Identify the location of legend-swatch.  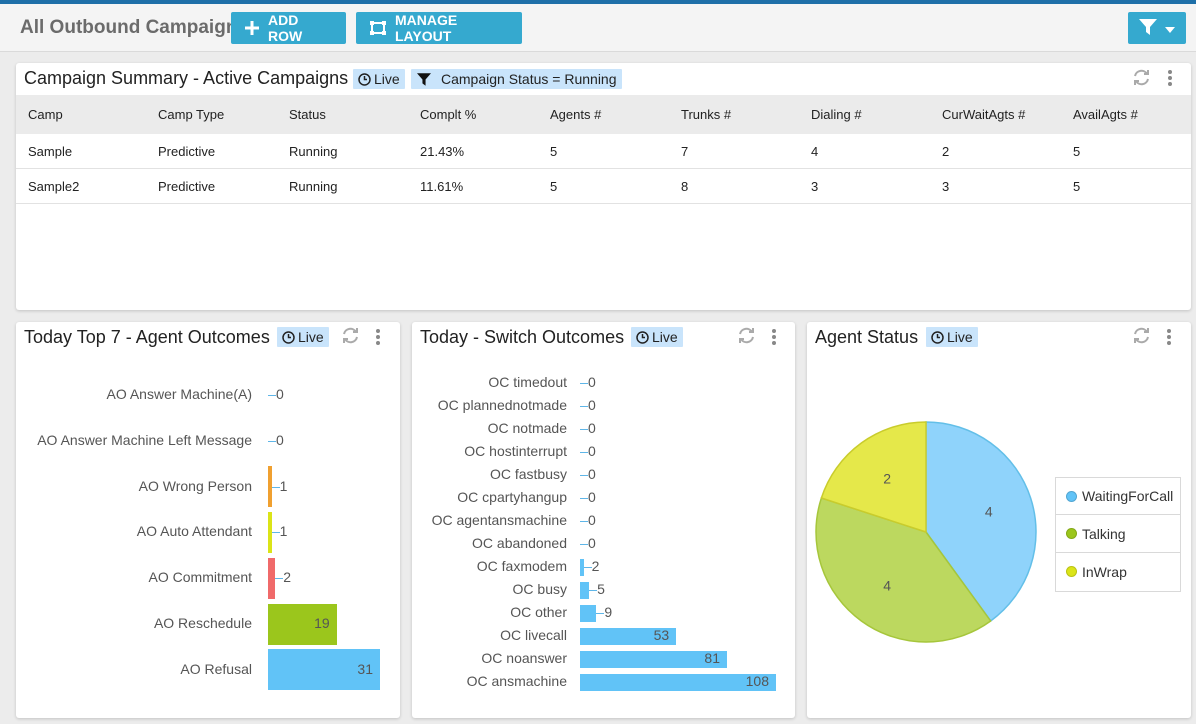
(1071, 496).